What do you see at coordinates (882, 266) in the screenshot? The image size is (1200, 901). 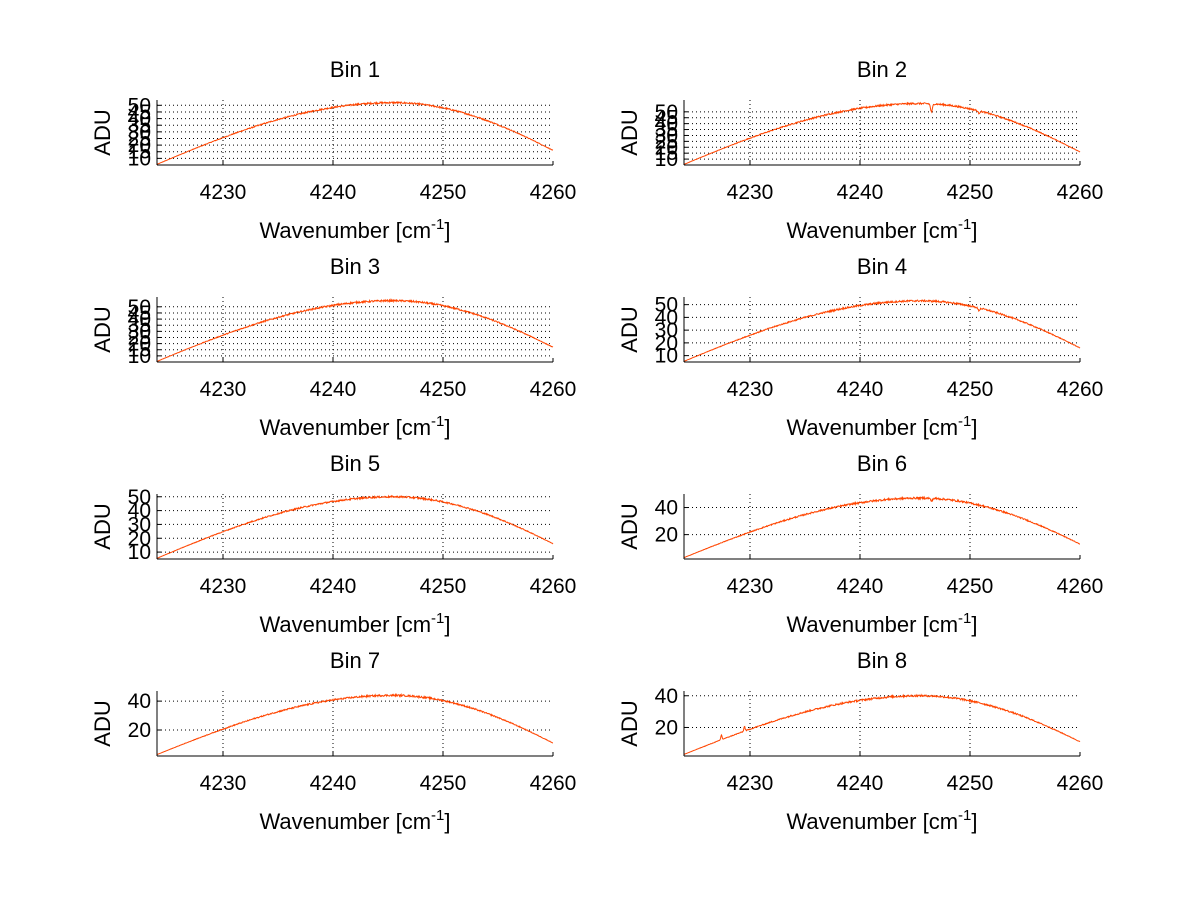 I see `subplot-title: Bin 4` at bounding box center [882, 266].